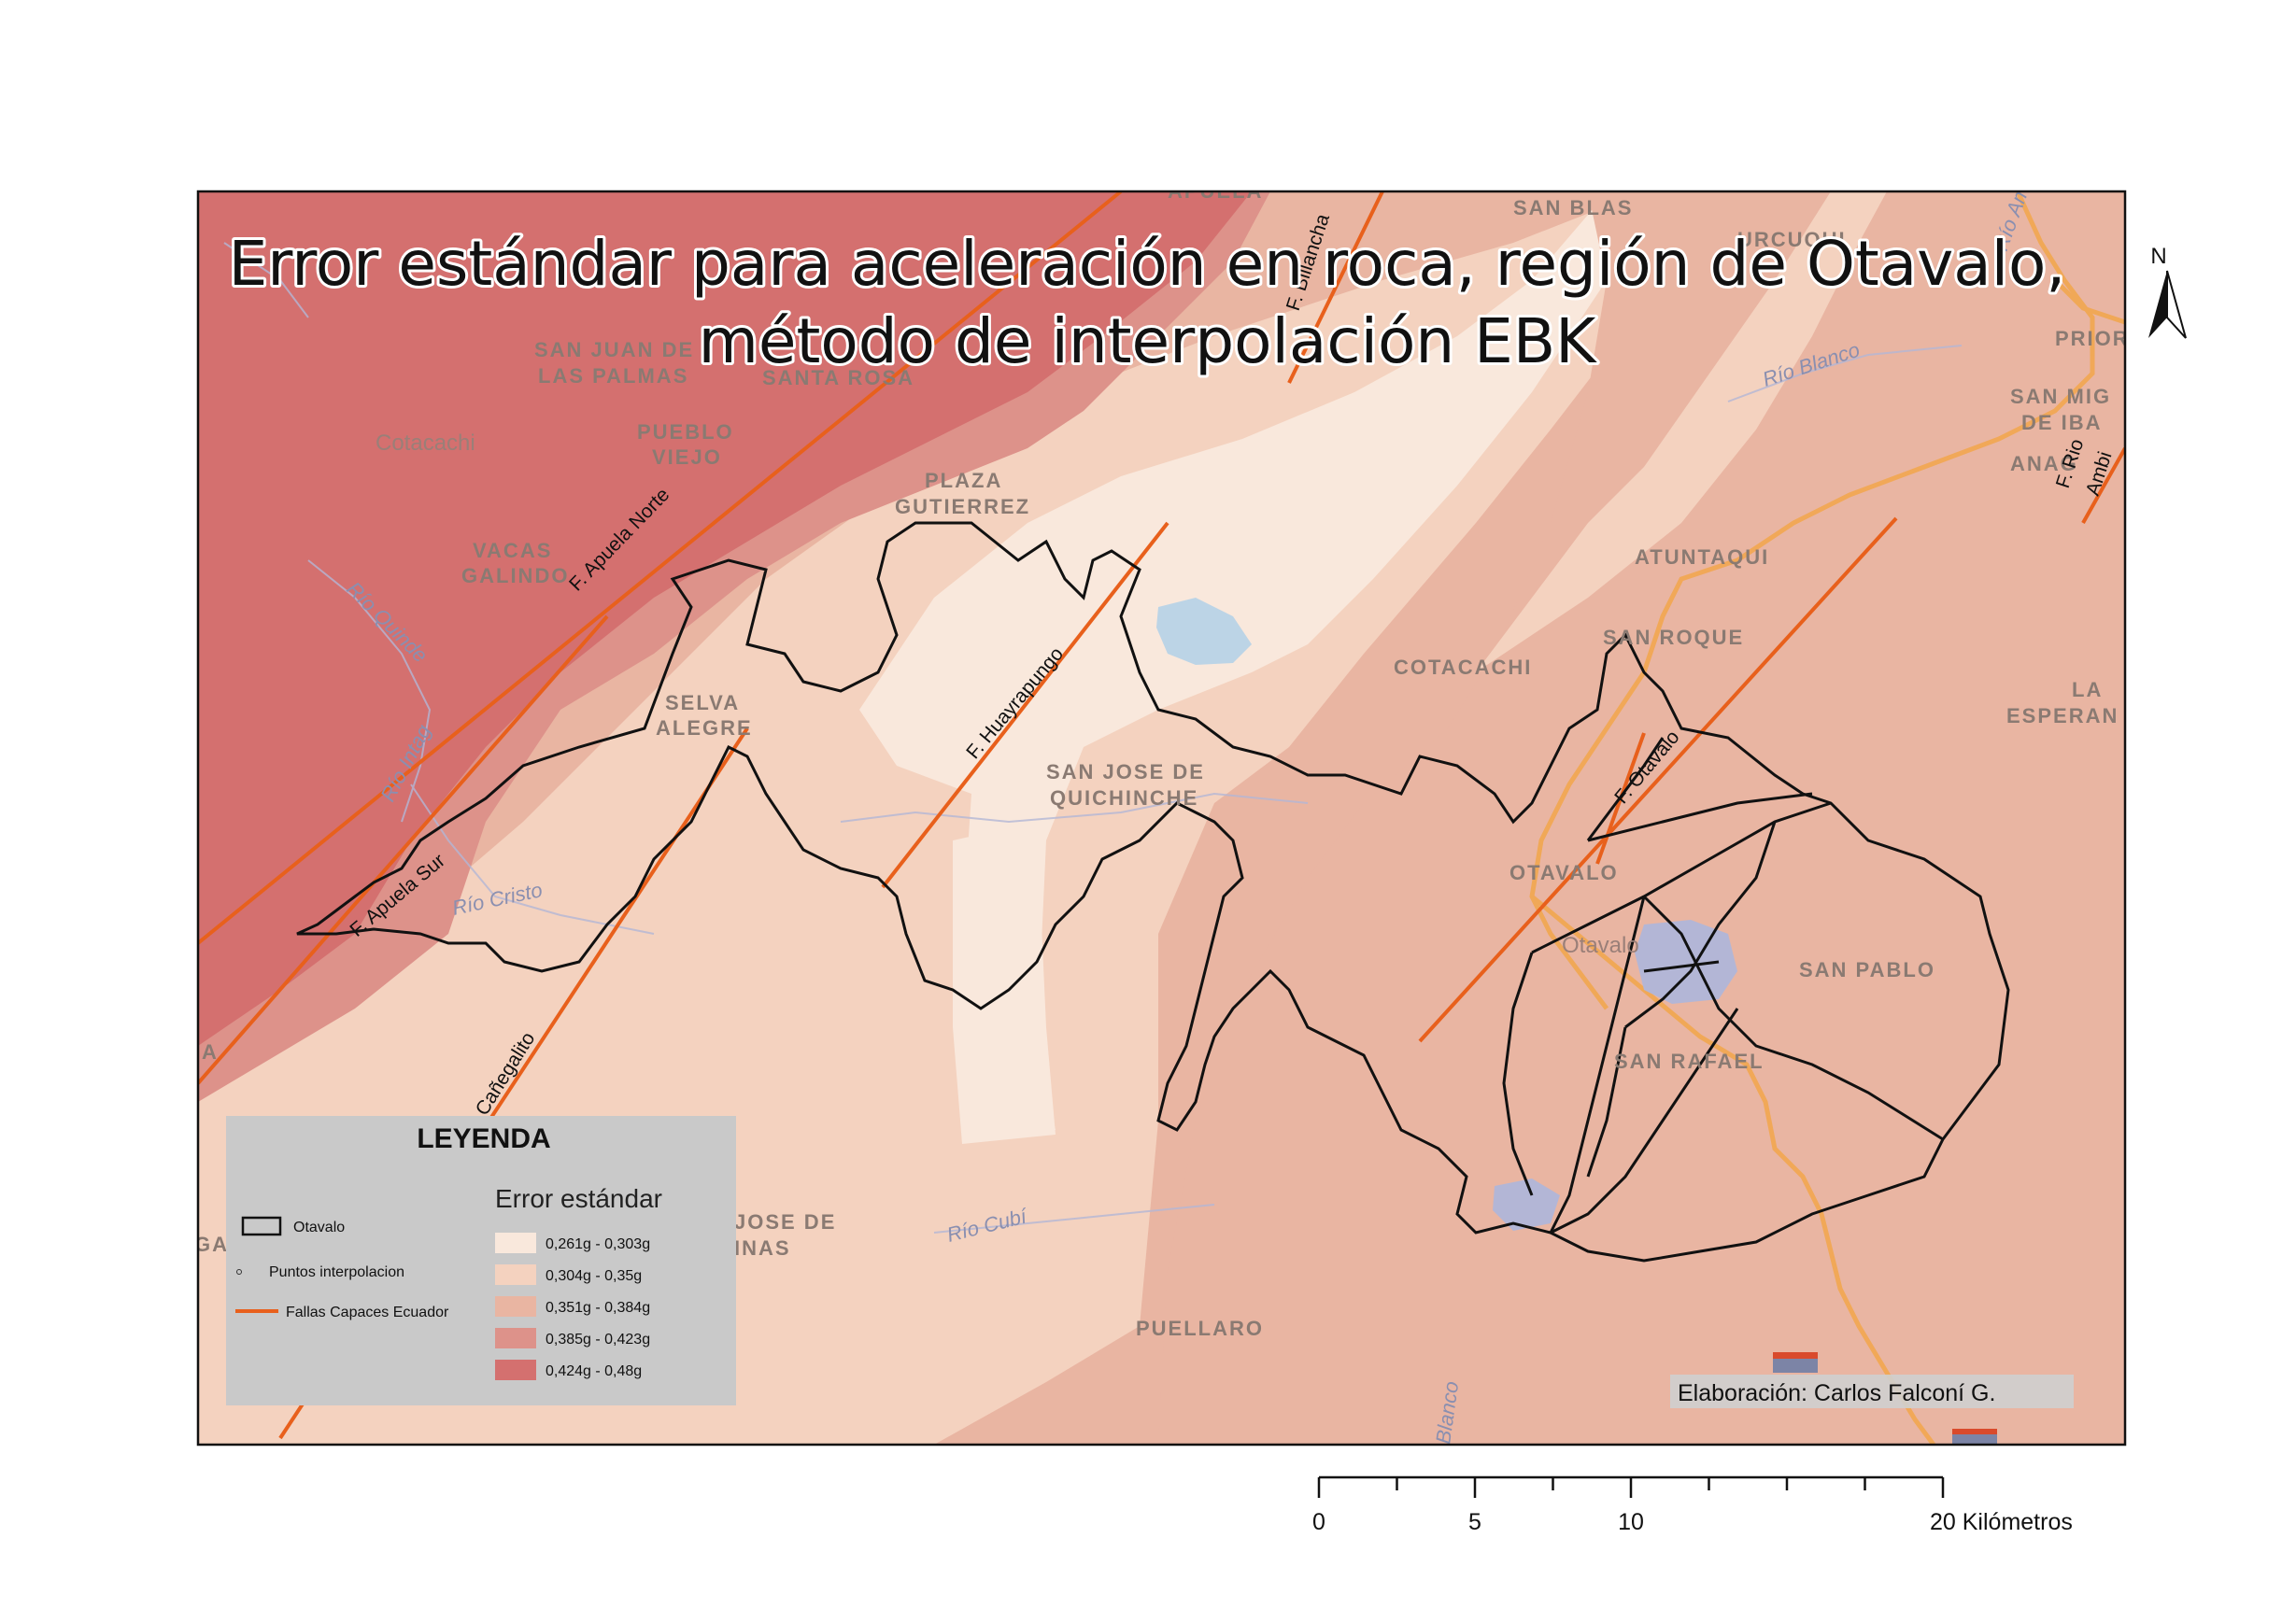 The image size is (2296, 1623). Describe the element at coordinates (964, 481) in the screenshot. I see `place-plaza-1: PLAZA` at that location.